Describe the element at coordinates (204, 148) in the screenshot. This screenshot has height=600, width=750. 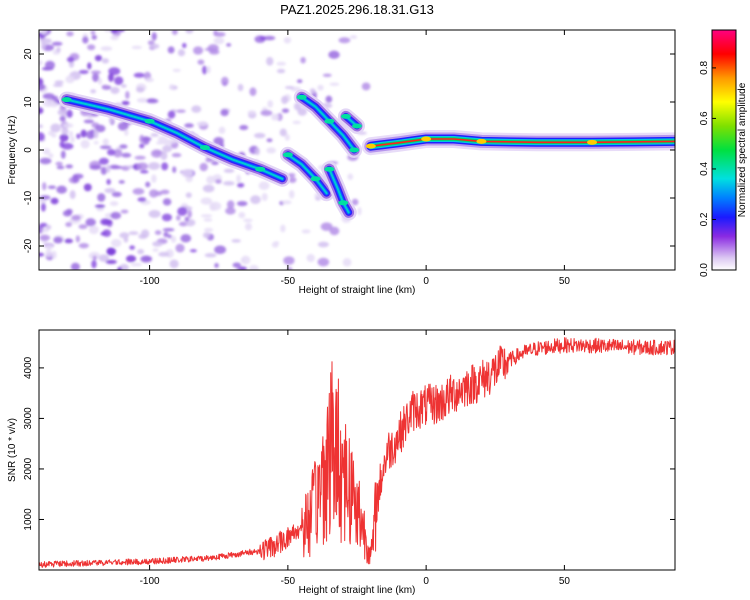
I see `main-ridge-hotspot` at that location.